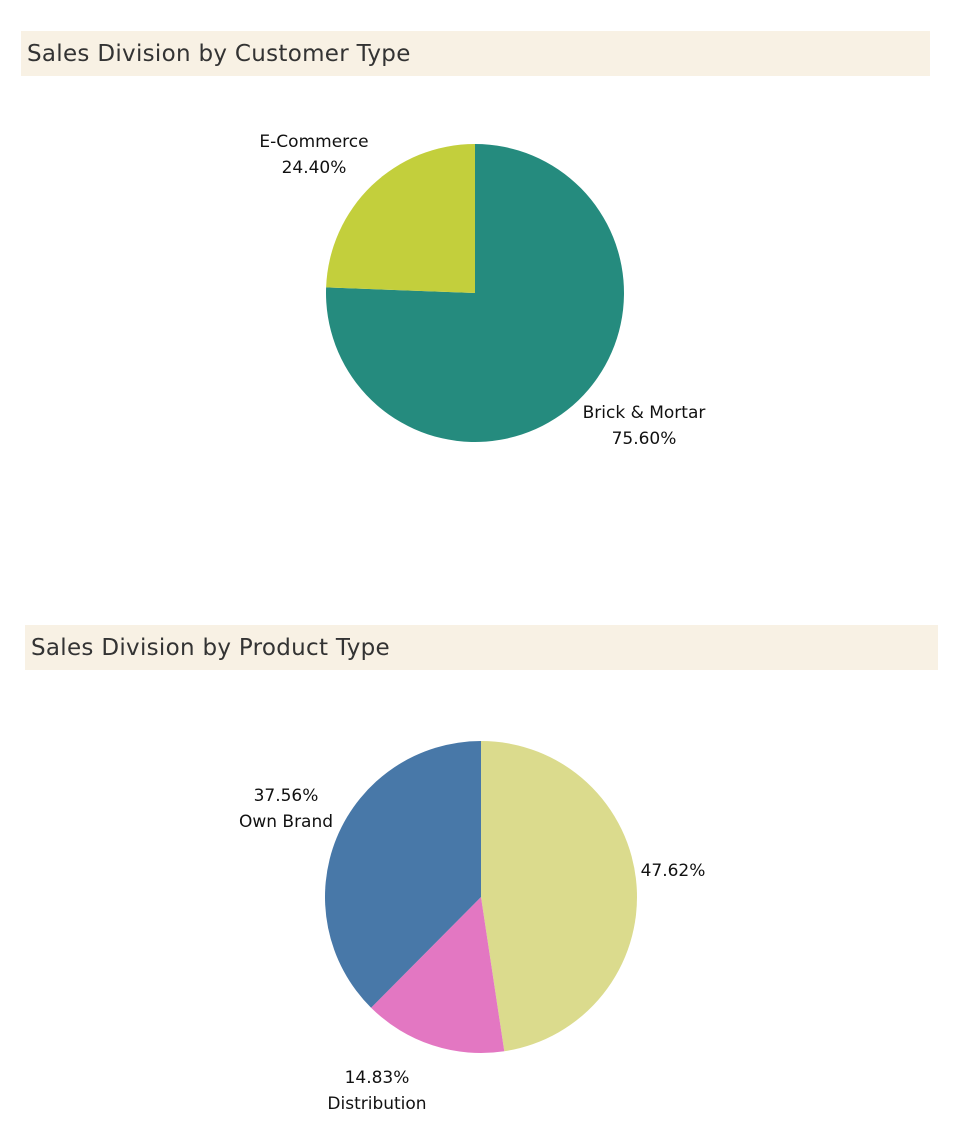 The image size is (956, 1144). Describe the element at coordinates (377, 1078) in the screenshot. I see `slice-percent-text: 14.83%` at that location.